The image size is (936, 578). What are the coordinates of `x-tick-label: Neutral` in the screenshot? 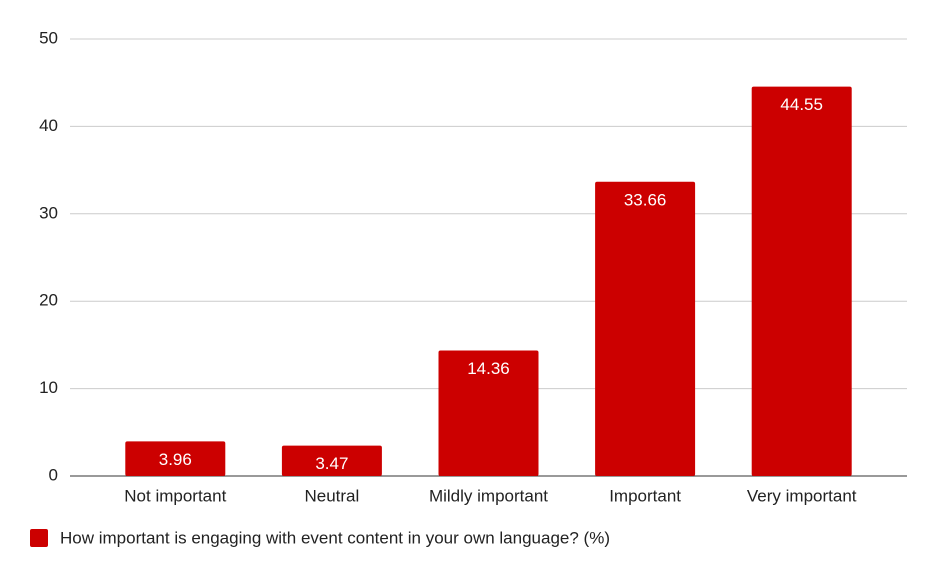 It's located at (331, 495).